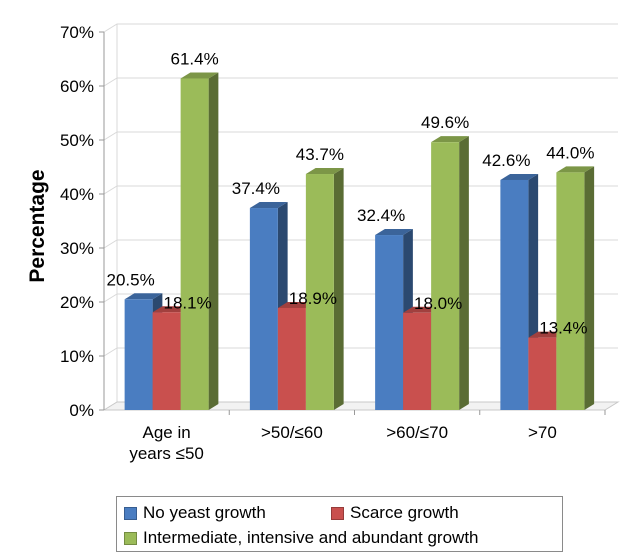 The width and height of the screenshot is (621, 558). Describe the element at coordinates (167, 432) in the screenshot. I see `x-category-label: Age in` at that location.